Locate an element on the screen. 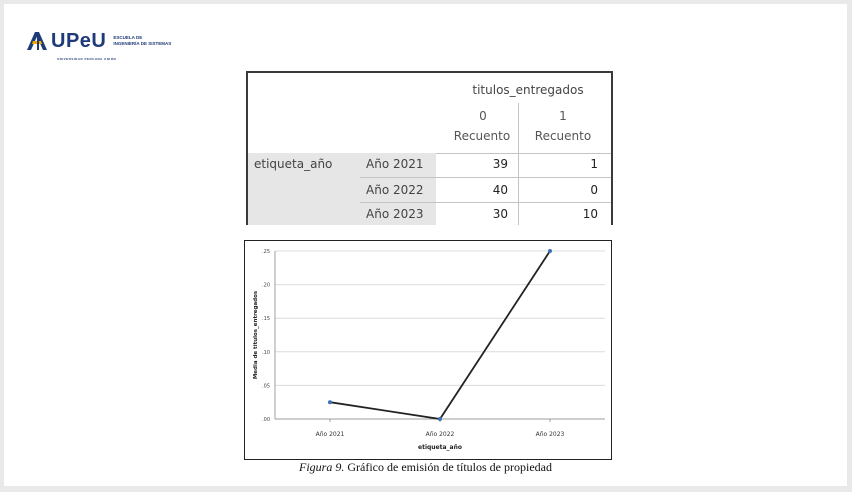 This screenshot has width=852, height=492. upeu-emblem-icon is located at coordinates (37, 41).